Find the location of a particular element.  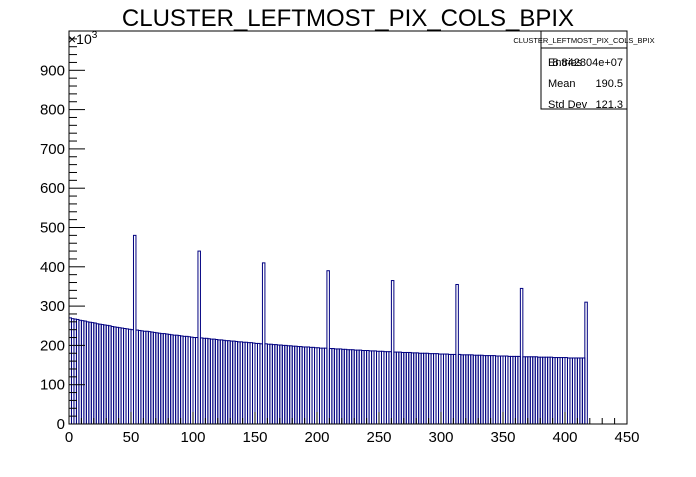

x-tick-label: 250 is located at coordinates (378, 437).